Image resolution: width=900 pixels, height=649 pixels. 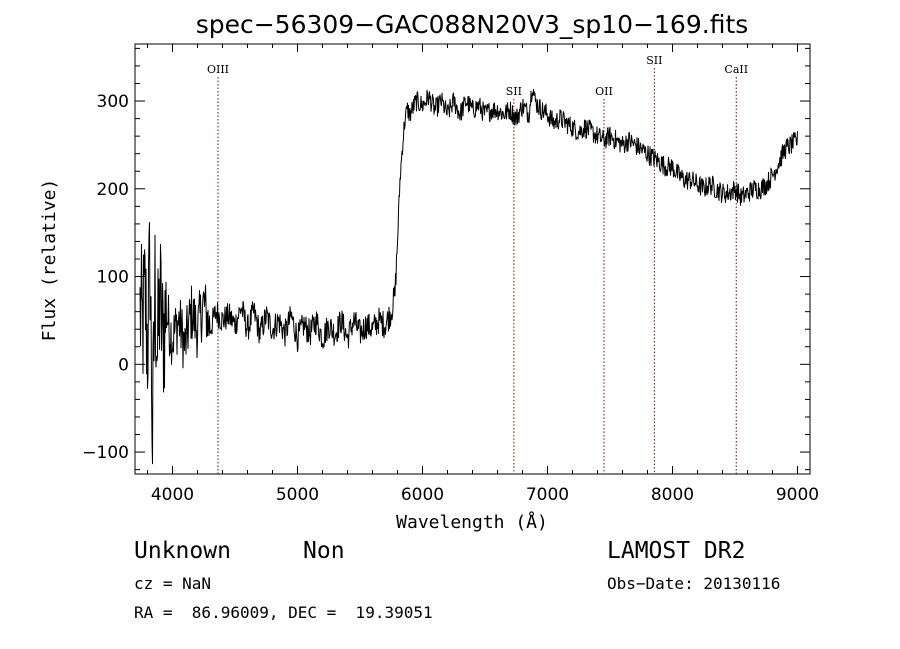 I want to click on y-tick-label: −100, so click(x=105, y=453).